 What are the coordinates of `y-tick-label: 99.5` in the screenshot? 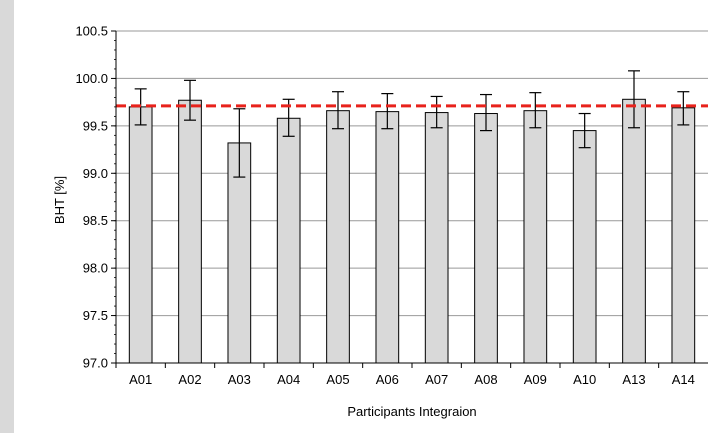 It's located at (95, 125).